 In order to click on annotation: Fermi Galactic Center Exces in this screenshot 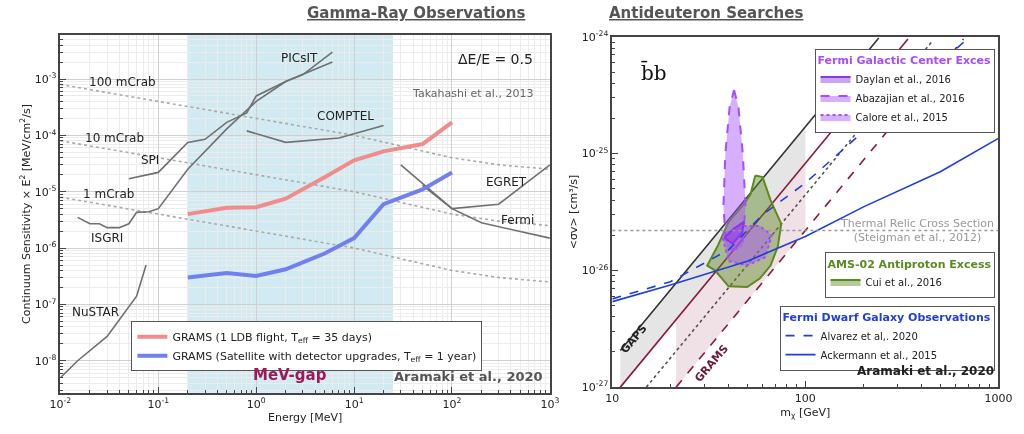, I will do `click(904, 61)`.